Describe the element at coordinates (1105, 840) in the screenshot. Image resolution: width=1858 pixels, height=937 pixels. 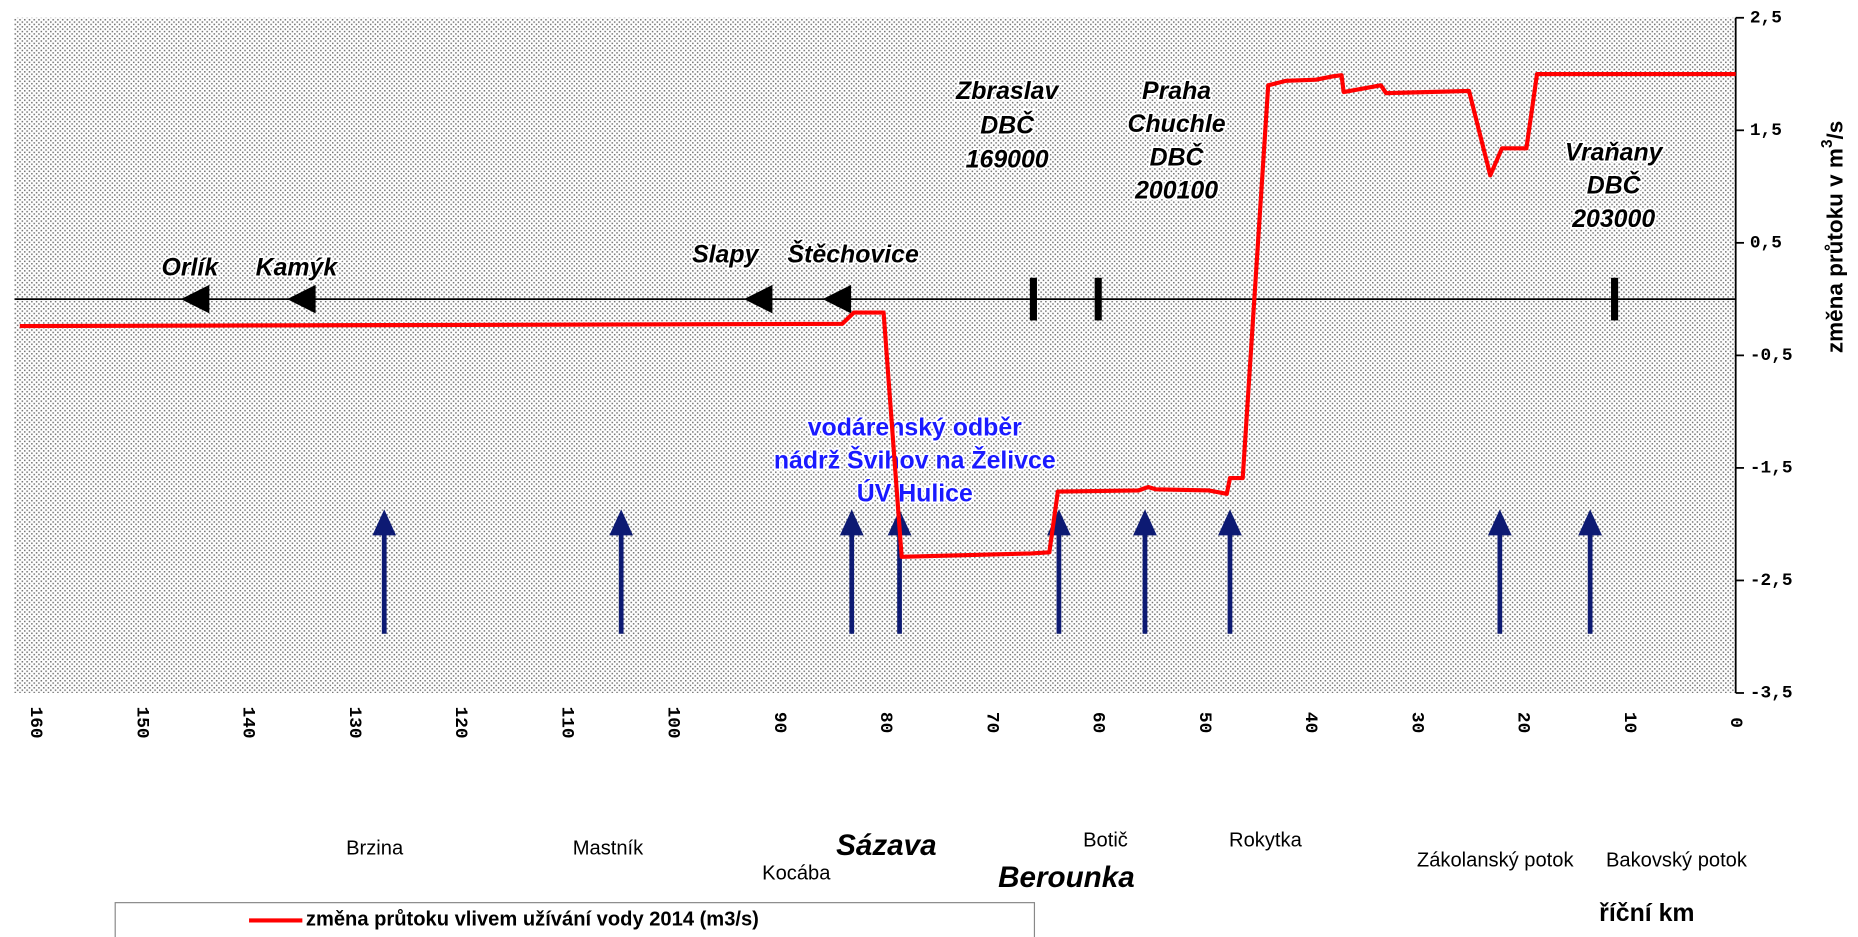
I see `tributary-label: Botič` at that location.